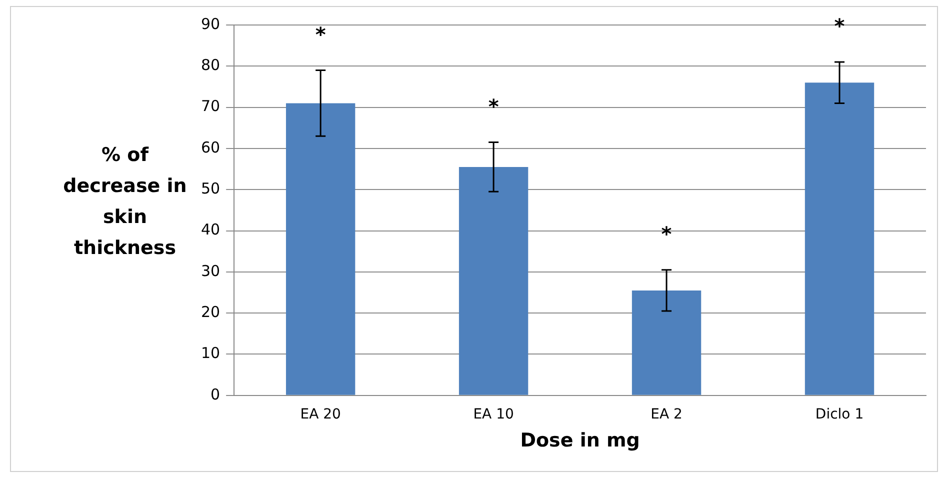  Describe the element at coordinates (210, 65) in the screenshot. I see `y-tick-label: 80` at that location.